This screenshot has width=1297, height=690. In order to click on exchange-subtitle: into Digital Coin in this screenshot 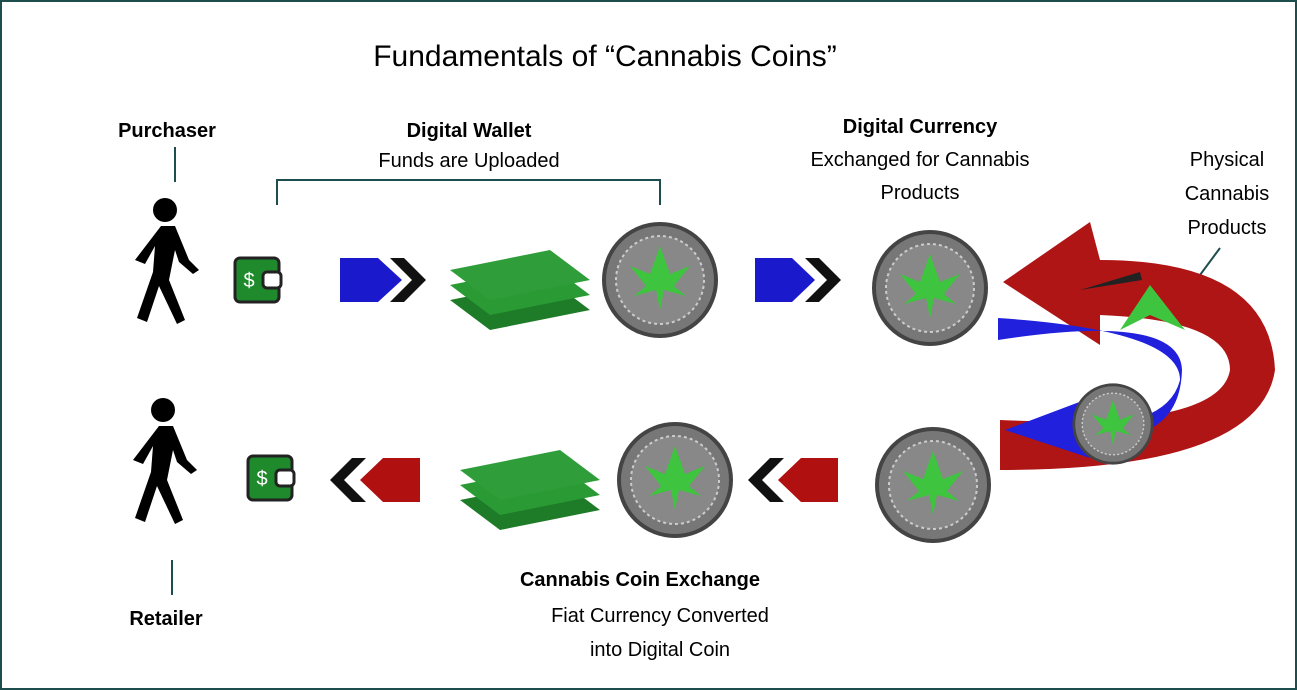, I will do `click(660, 650)`.